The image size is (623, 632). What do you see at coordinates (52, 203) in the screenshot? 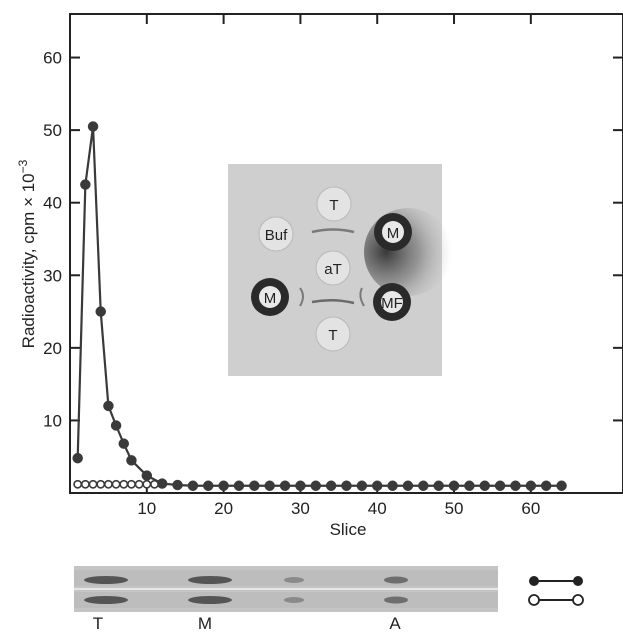
I see `y-tick-label: 40` at bounding box center [52, 203].